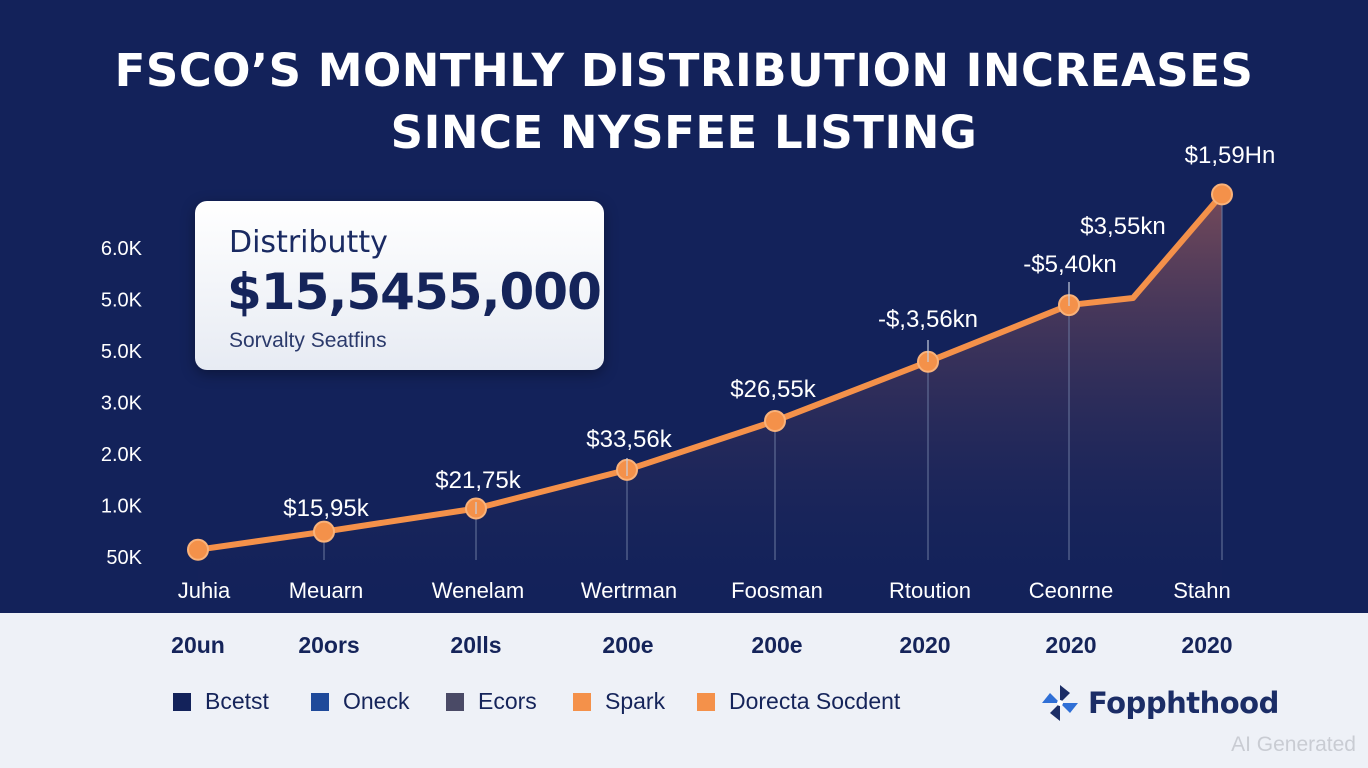  What do you see at coordinates (1069, 264) in the screenshot?
I see `data-label: -$5,40kn` at bounding box center [1069, 264].